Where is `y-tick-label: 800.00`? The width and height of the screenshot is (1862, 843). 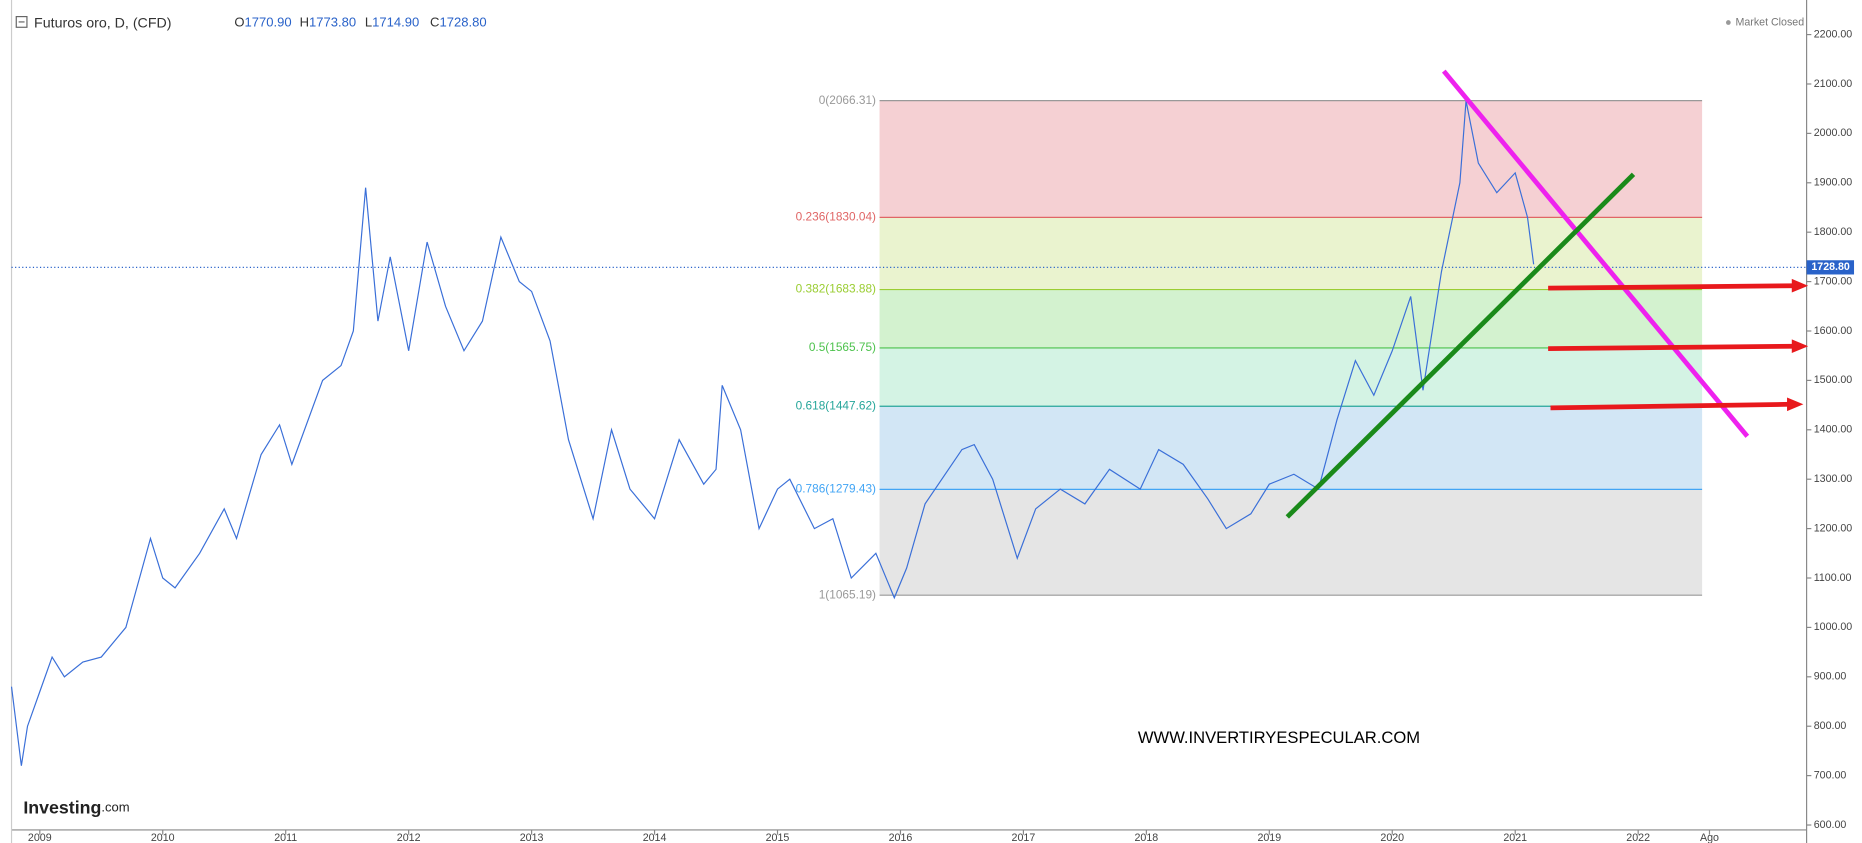
y-tick-label: 800.00 is located at coordinates (1830, 726).